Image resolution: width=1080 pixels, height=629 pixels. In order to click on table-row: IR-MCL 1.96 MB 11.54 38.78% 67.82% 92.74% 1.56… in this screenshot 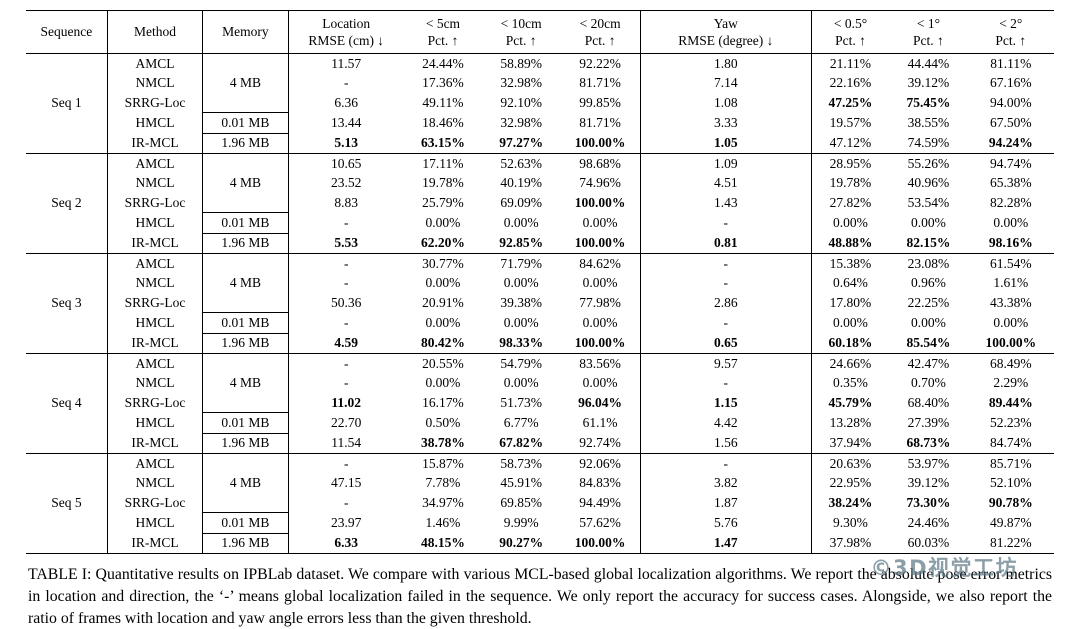, I will do `click(540, 443)`.